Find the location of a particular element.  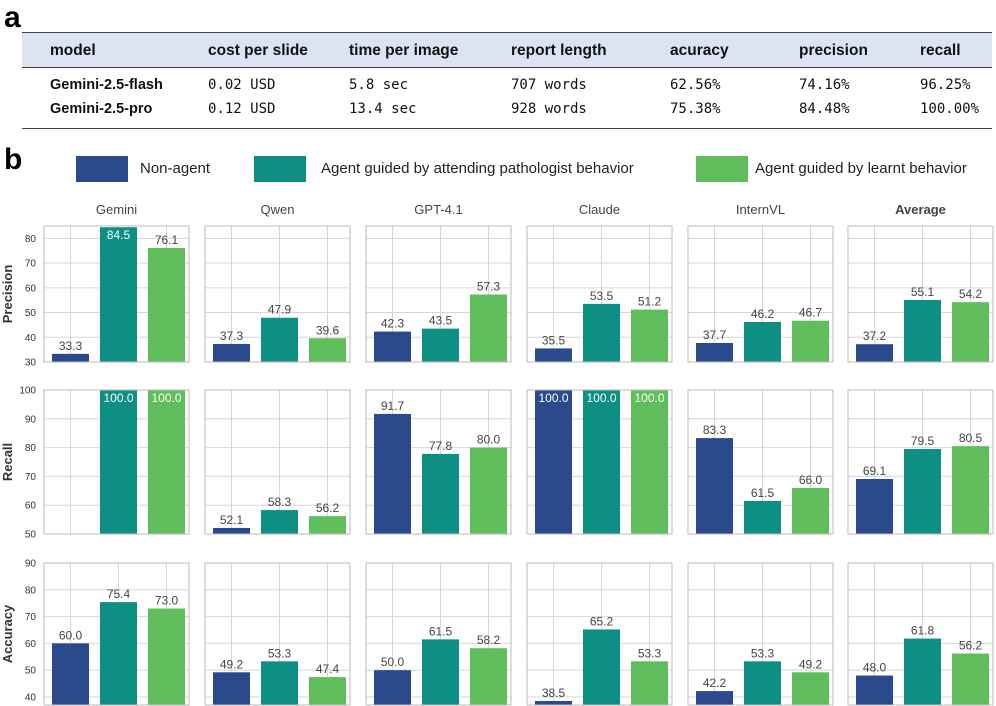

column-title-gemini: Gemini is located at coordinates (116, 209).